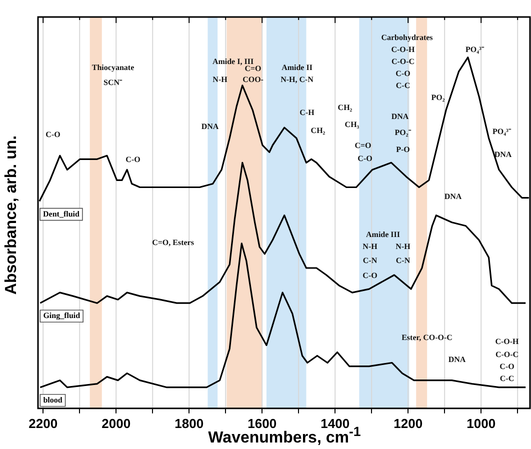  What do you see at coordinates (61, 213) in the screenshot?
I see `series-label: Dent_fluid` at bounding box center [61, 213].